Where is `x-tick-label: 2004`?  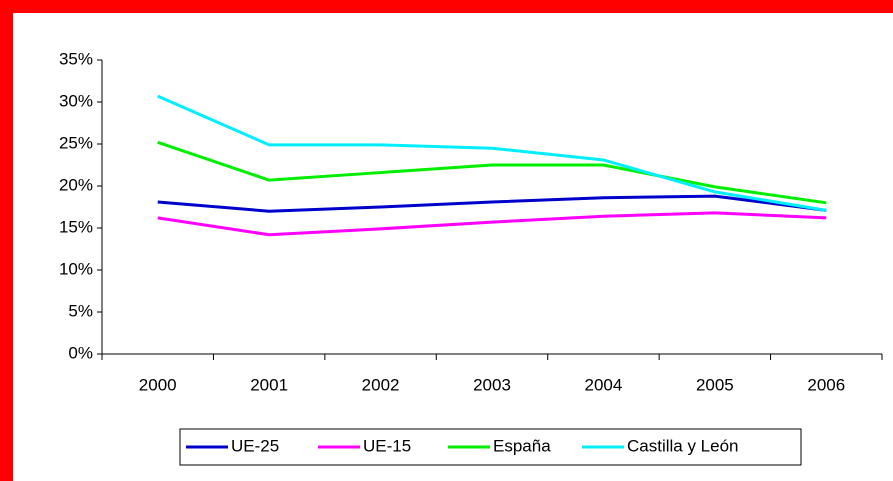 x-tick-label: 2004 is located at coordinates (604, 384).